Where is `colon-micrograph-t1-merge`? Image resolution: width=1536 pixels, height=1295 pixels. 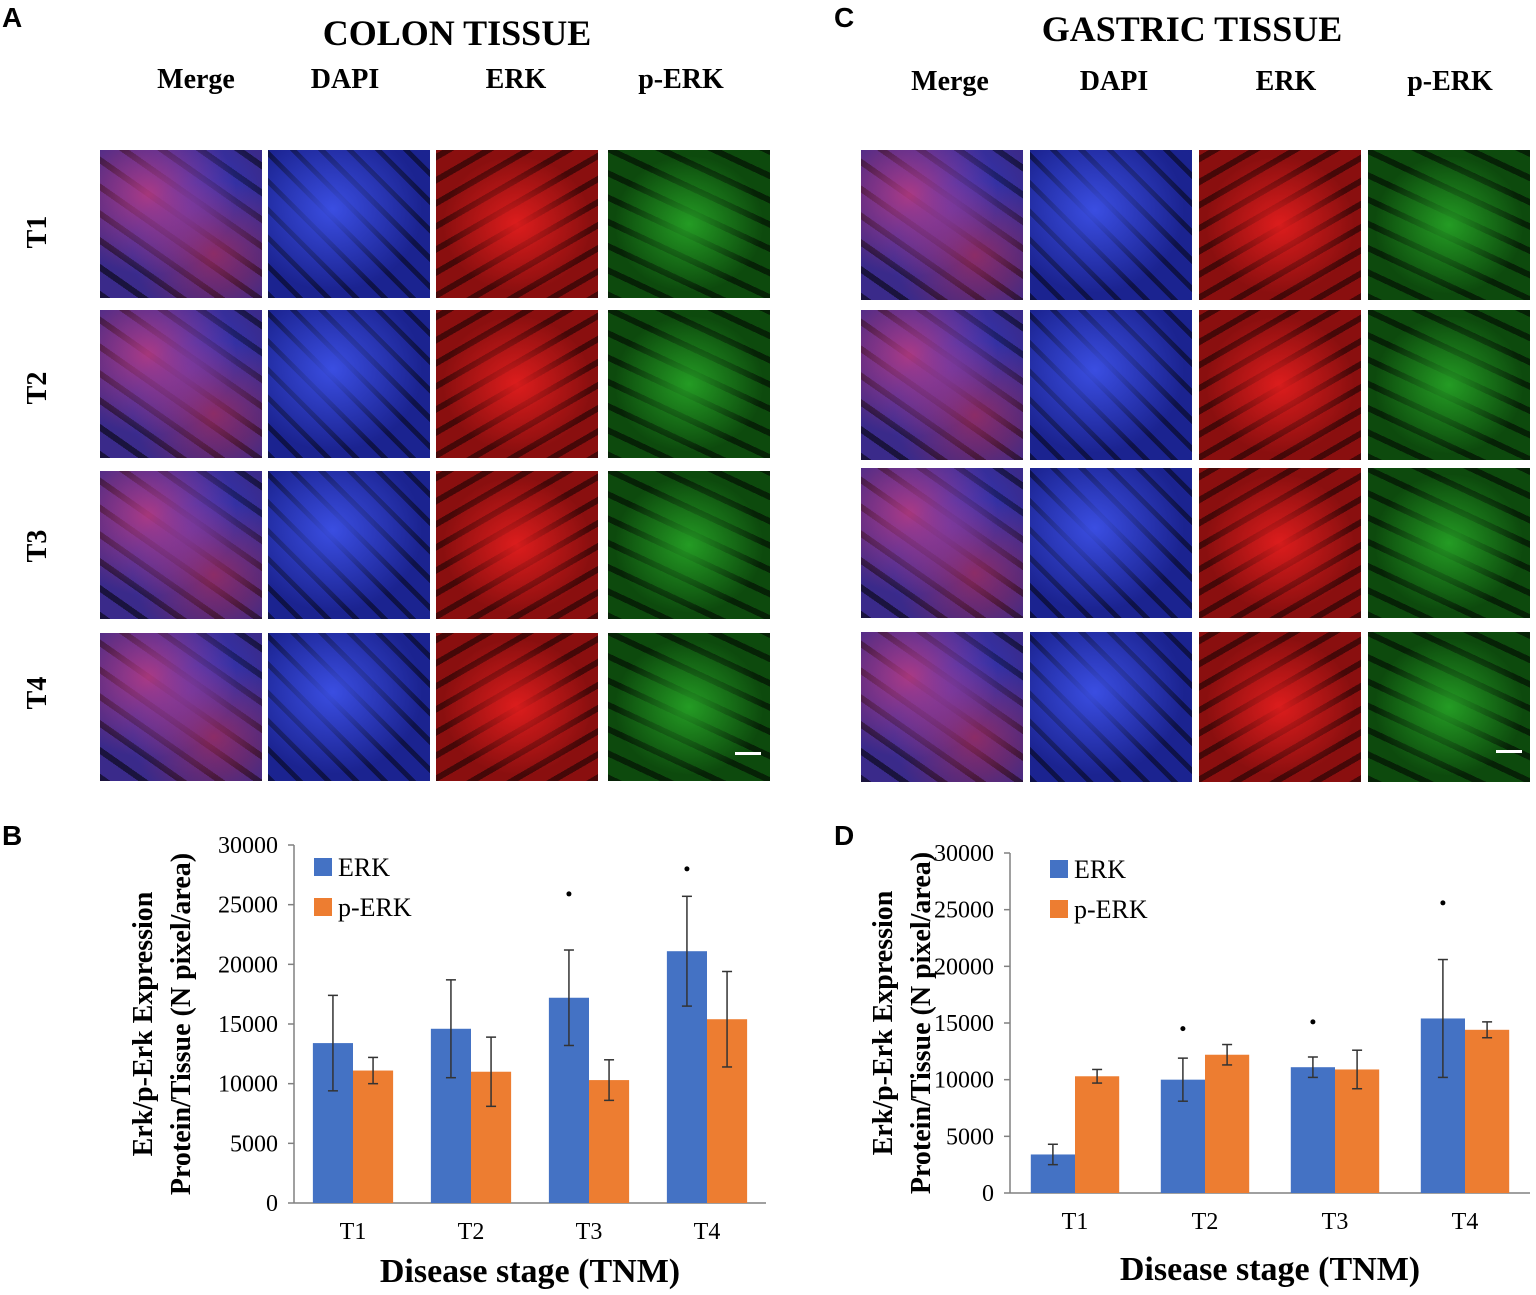
colon-micrograph-t1-merge is located at coordinates (181, 224).